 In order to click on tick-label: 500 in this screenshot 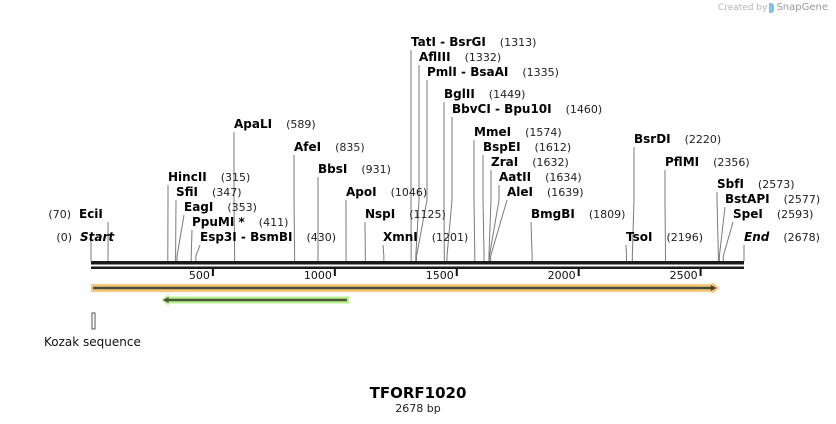, I will do `click(199, 275)`.